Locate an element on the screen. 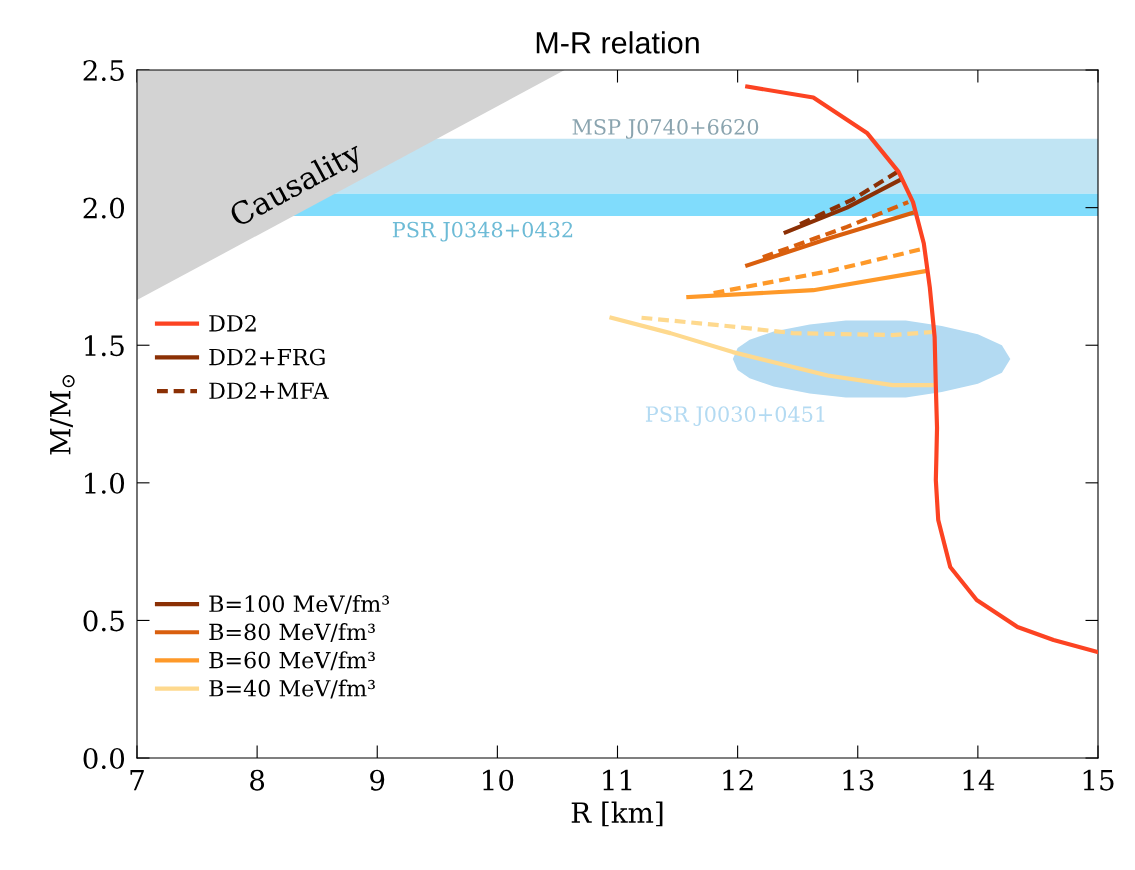  y-tick-label: 2.0 is located at coordinates (104, 208).